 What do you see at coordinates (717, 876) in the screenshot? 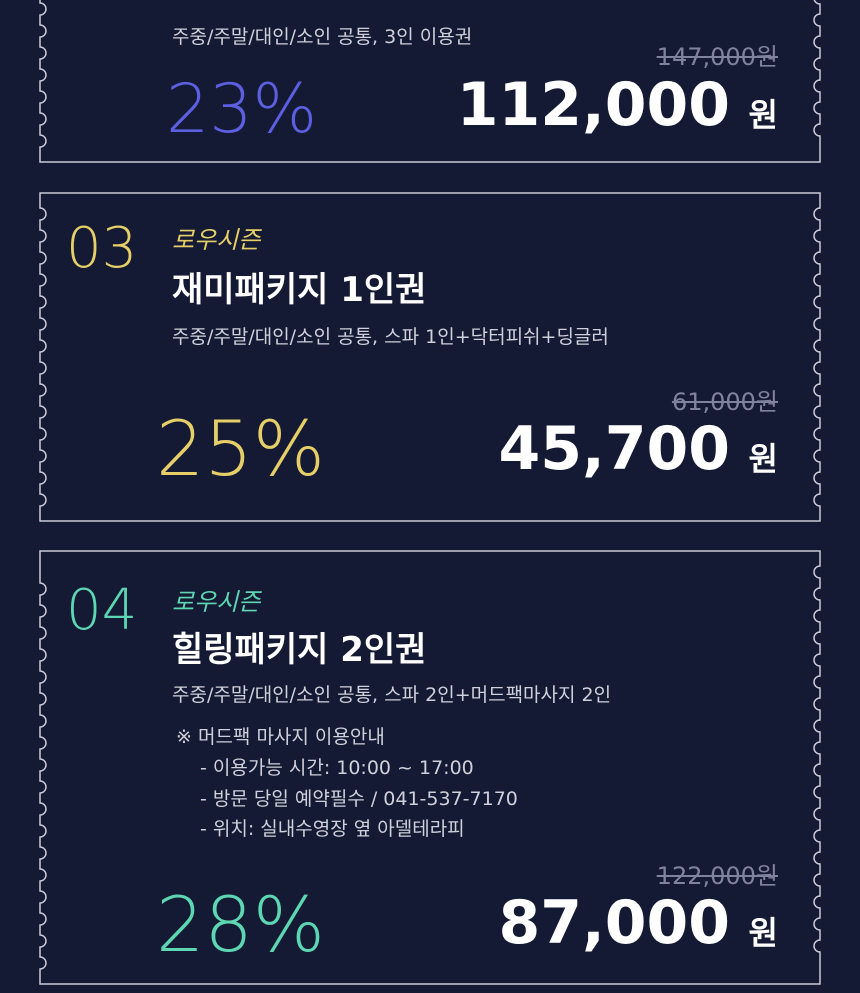
I see `original-price: 122,000원` at bounding box center [717, 876].